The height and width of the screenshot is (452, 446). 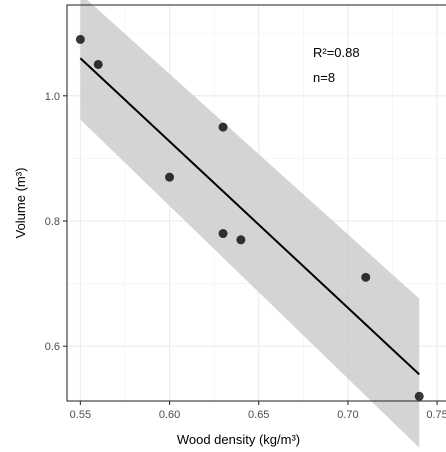 What do you see at coordinates (20, 203) in the screenshot?
I see `y-axis-title: Volume (m³)` at bounding box center [20, 203].